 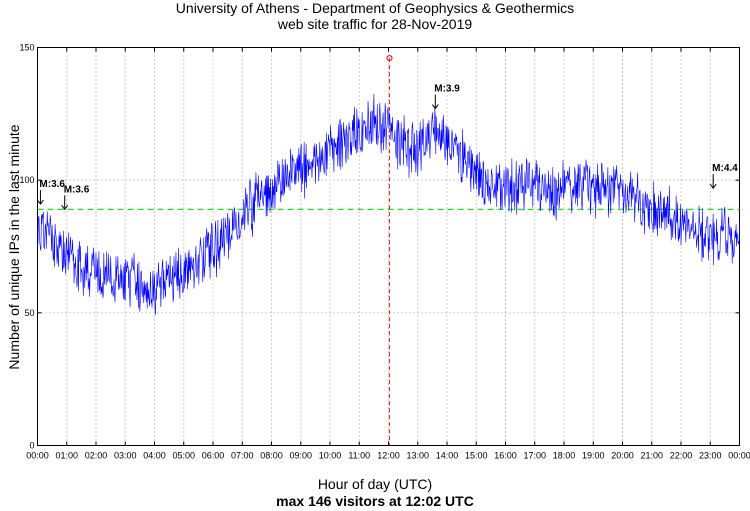 I want to click on x-tick-label: 22:00, so click(x=681, y=456).